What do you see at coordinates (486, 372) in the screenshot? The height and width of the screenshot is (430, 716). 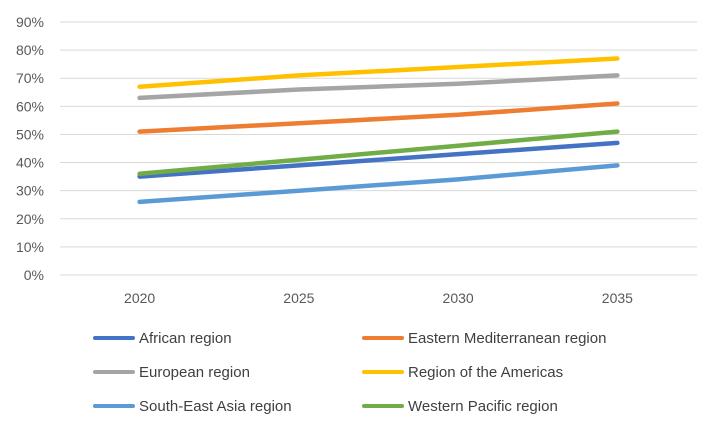 I see `legend-label-region-of-the-americas: Region of the Americas` at bounding box center [486, 372].